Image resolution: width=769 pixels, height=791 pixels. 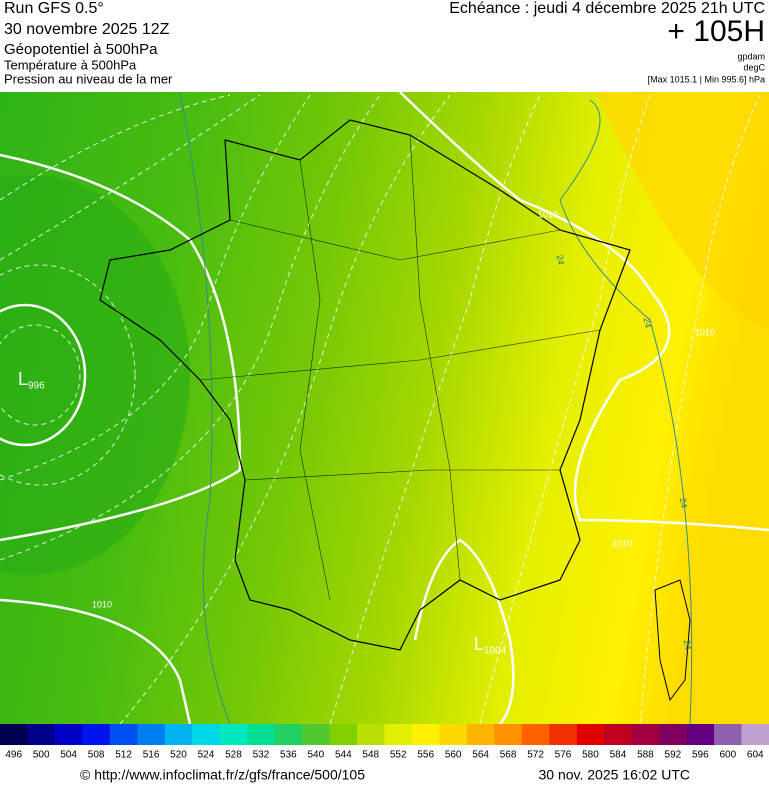 I want to click on colorbar-label: 576, so click(x=563, y=755).